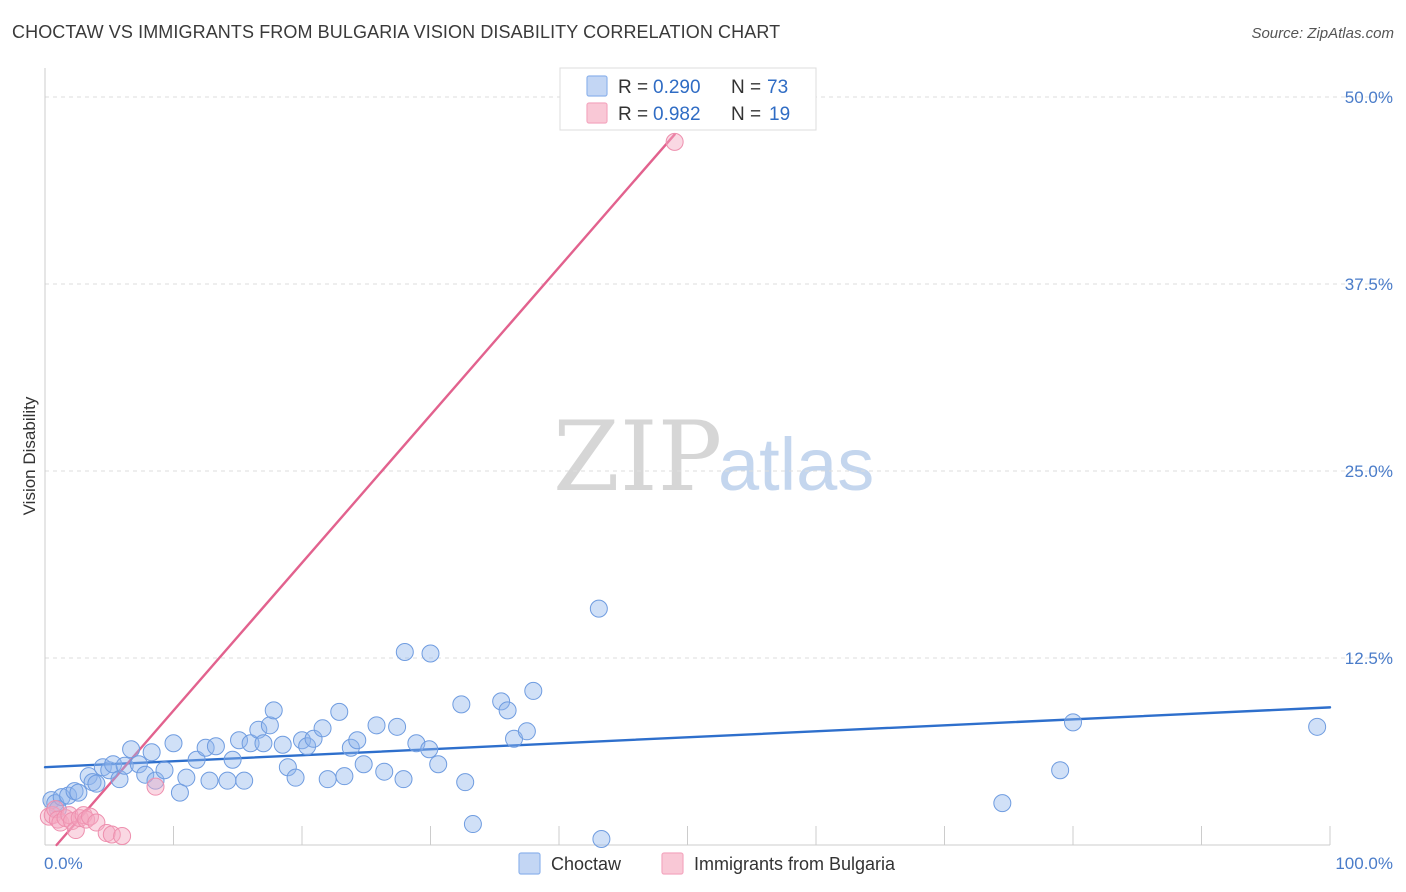 The width and height of the screenshot is (1406, 892). What do you see at coordinates (687, 737) in the screenshot?
I see `trend-line-choctaw` at bounding box center [687, 737].